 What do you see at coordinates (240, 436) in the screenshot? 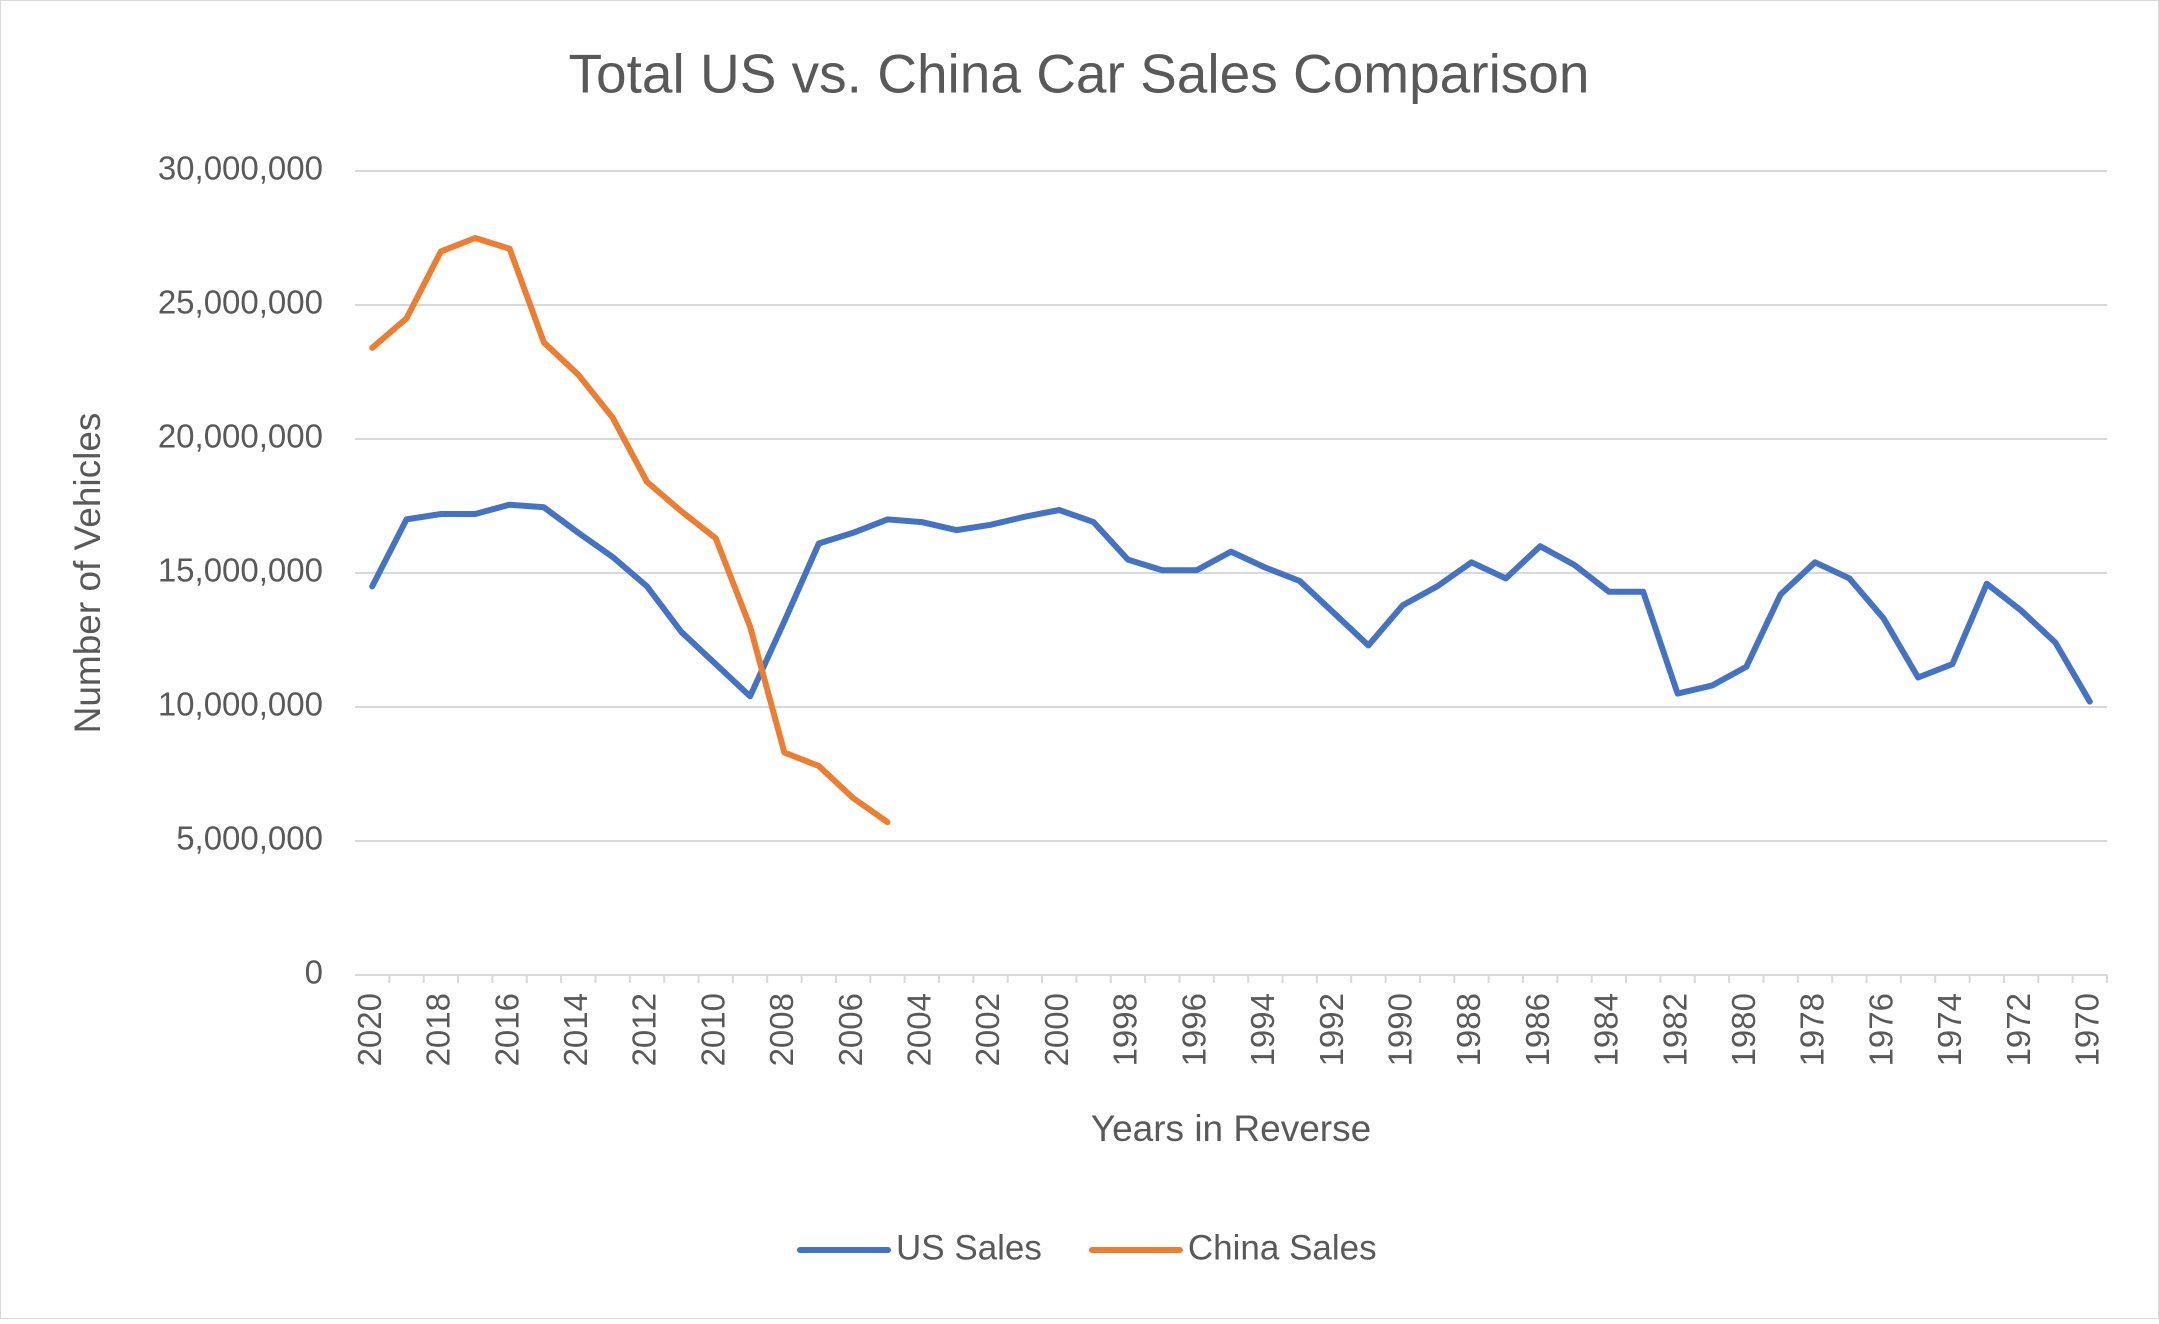
I see `y-tick-label: 20,000,000` at bounding box center [240, 436].